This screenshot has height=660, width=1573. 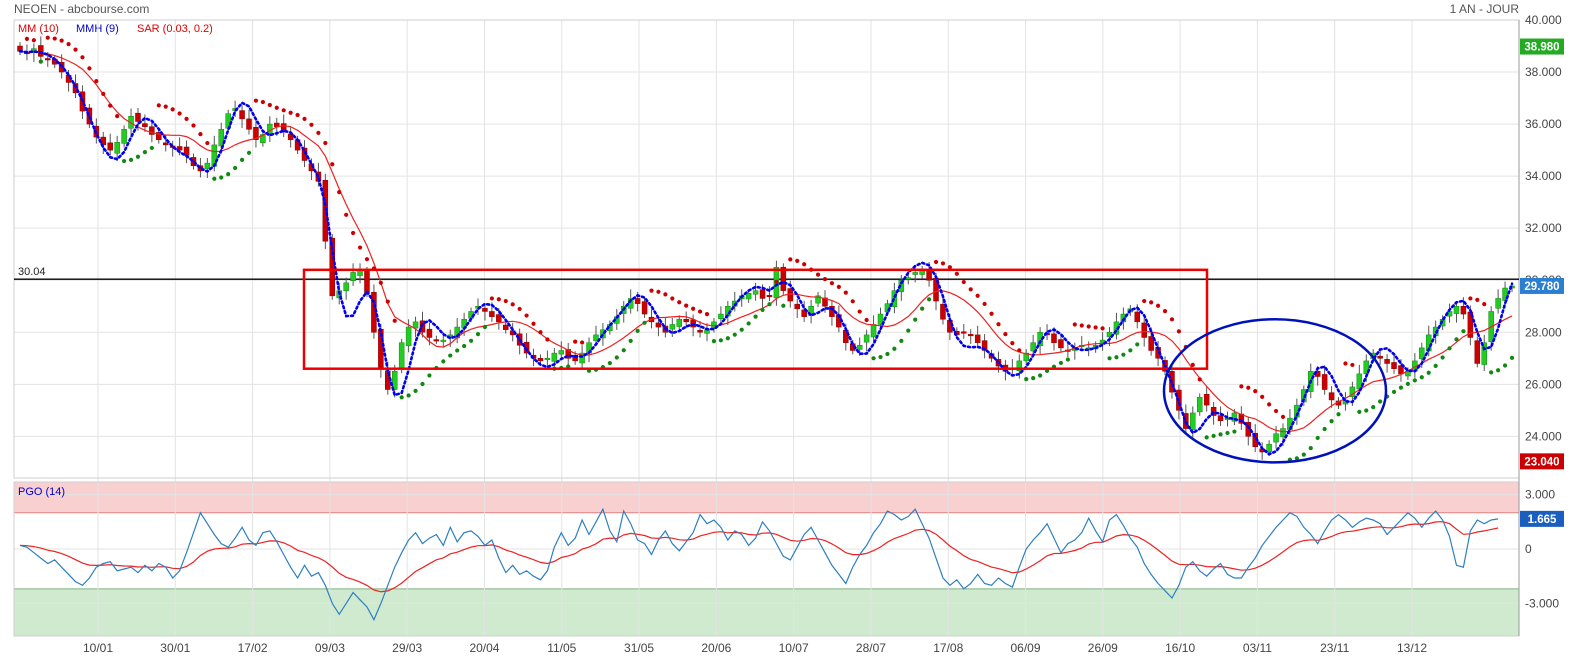 What do you see at coordinates (1543, 332) in the screenshot?
I see `price-axis-tick: 28.000` at bounding box center [1543, 332].